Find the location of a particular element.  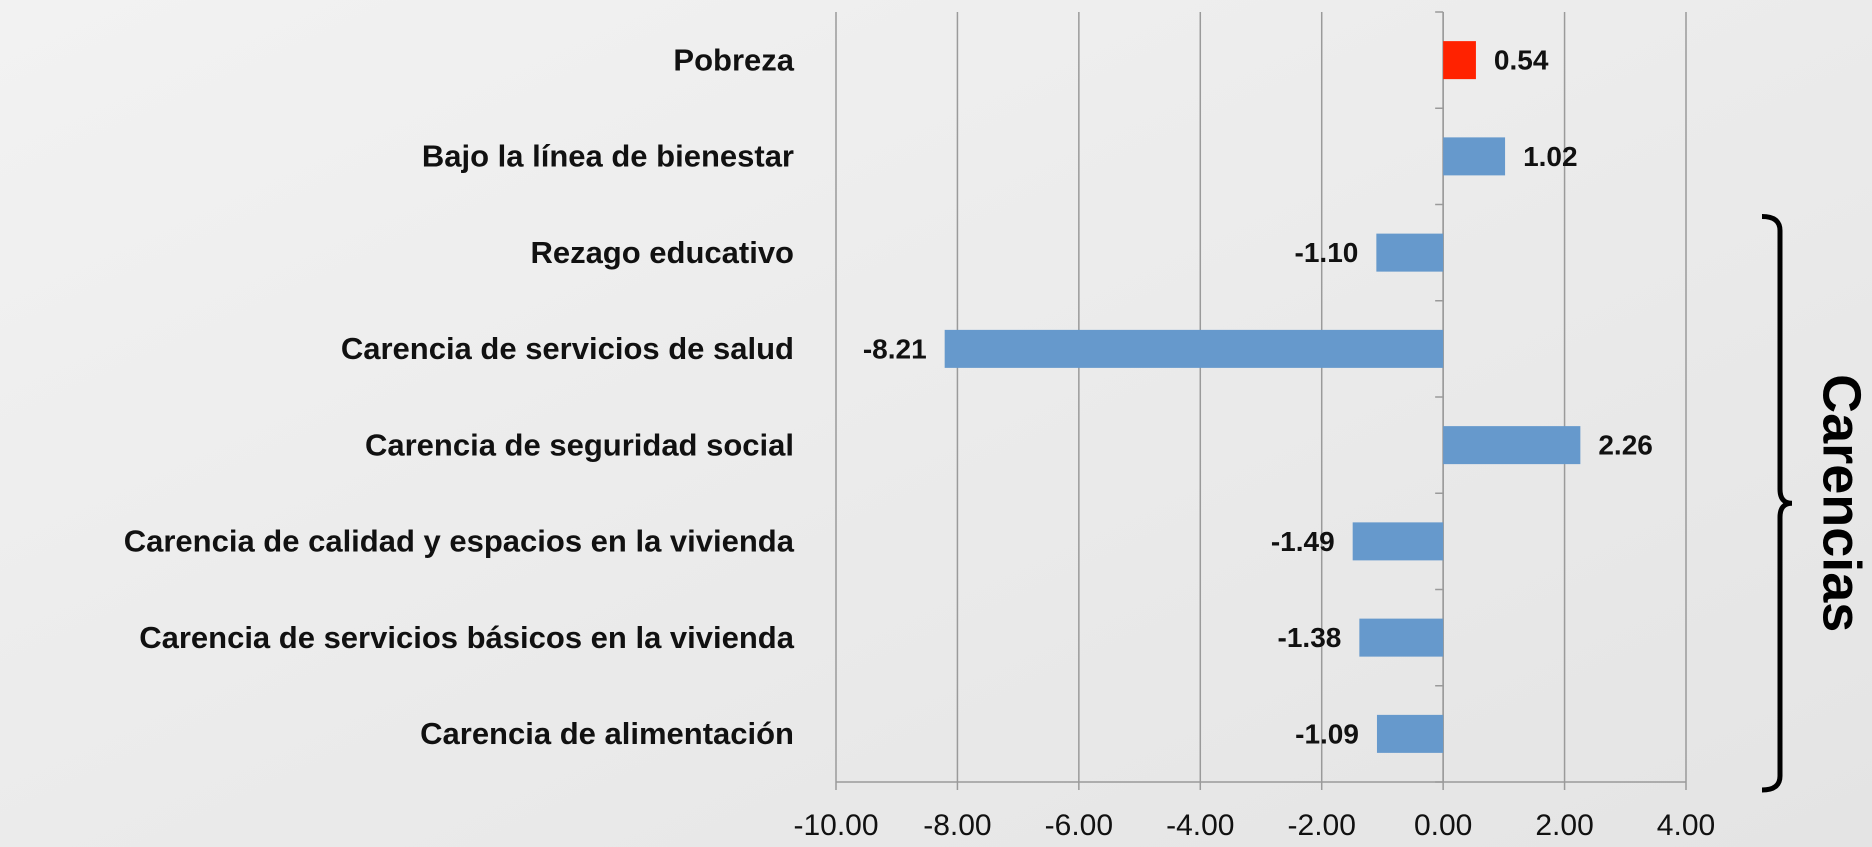

y-tick-label: Pobreza is located at coordinates (733, 59).